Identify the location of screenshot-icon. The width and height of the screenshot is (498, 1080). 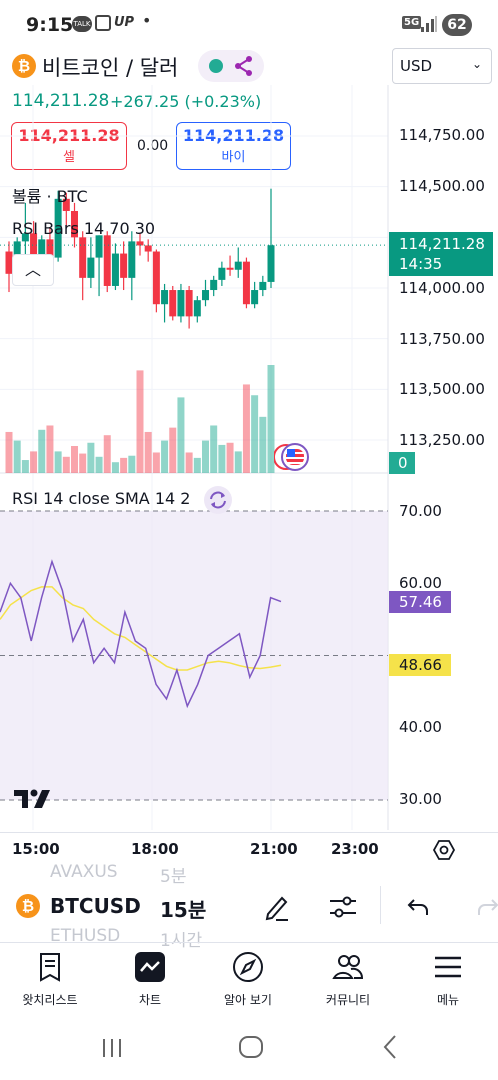
(103, 23).